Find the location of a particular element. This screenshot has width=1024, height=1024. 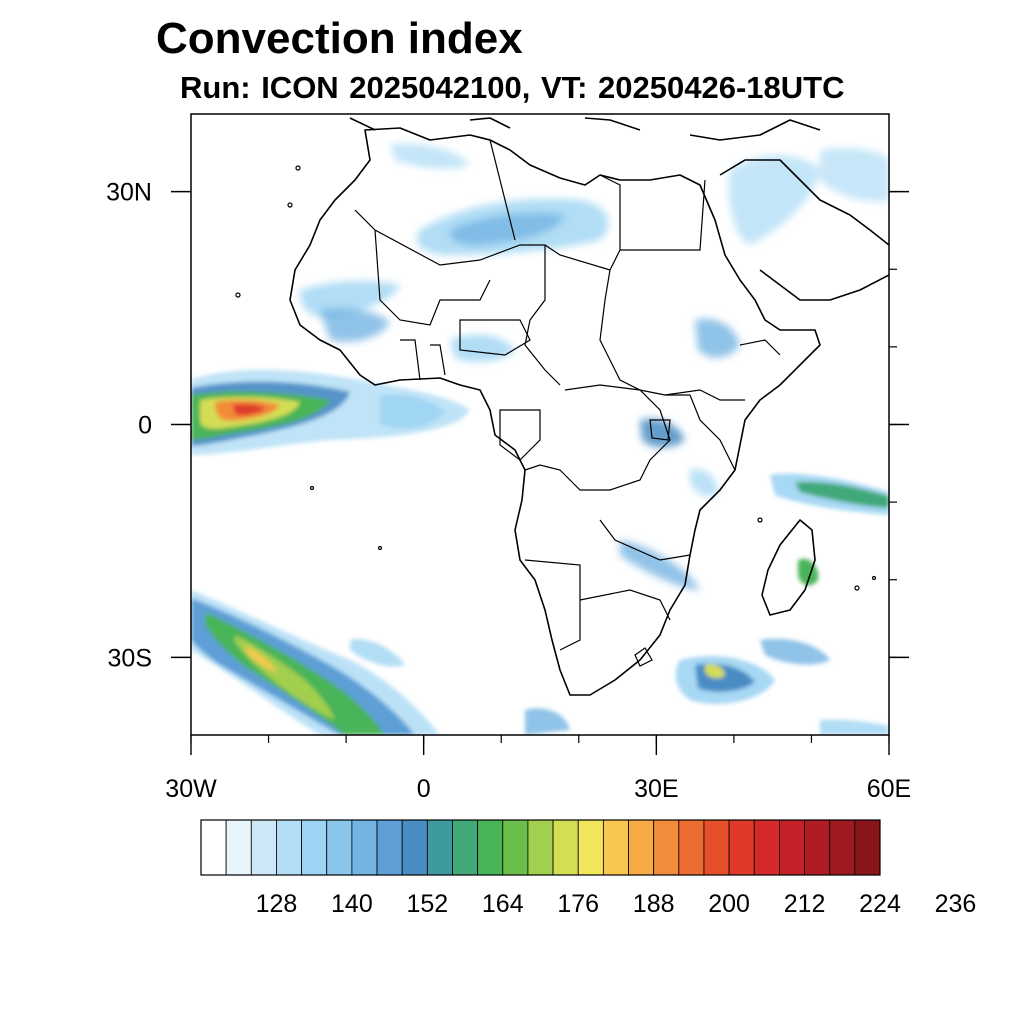

x-tick-label: 0 is located at coordinates (424, 789).